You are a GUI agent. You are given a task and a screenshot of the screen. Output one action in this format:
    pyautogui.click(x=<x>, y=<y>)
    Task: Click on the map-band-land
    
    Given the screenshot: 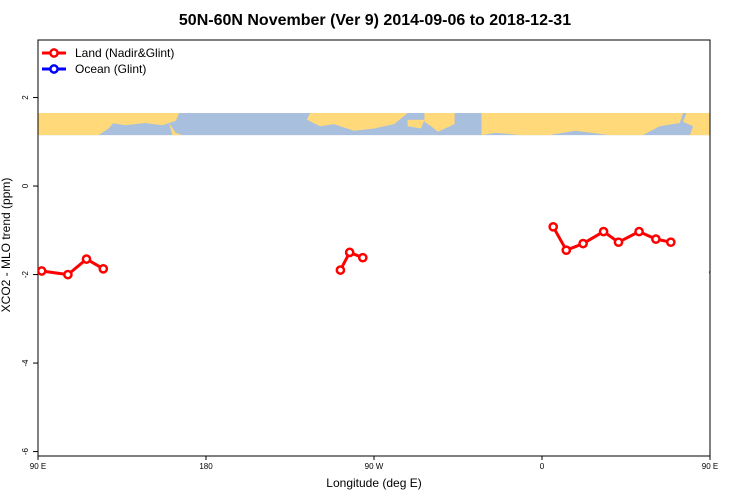 What is the action you would take?
    pyautogui.click(x=374, y=124)
    